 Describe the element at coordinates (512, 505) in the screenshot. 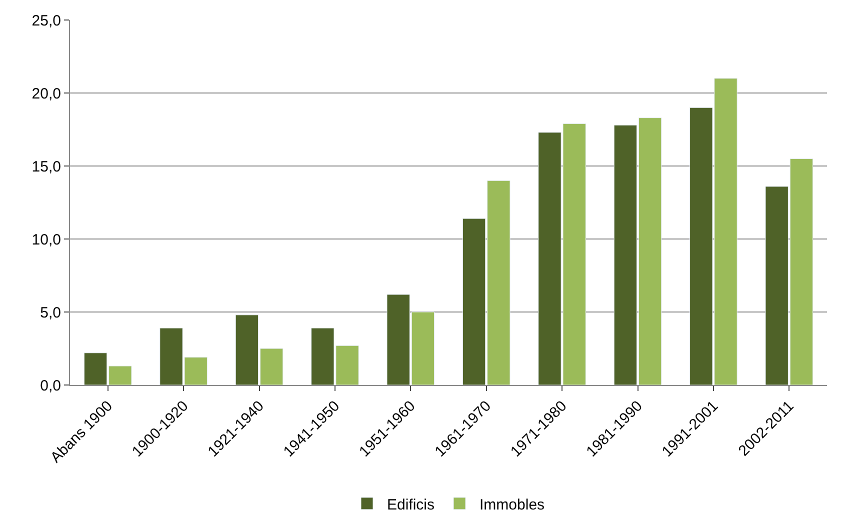

I see `legend-label: Immobles` at that location.